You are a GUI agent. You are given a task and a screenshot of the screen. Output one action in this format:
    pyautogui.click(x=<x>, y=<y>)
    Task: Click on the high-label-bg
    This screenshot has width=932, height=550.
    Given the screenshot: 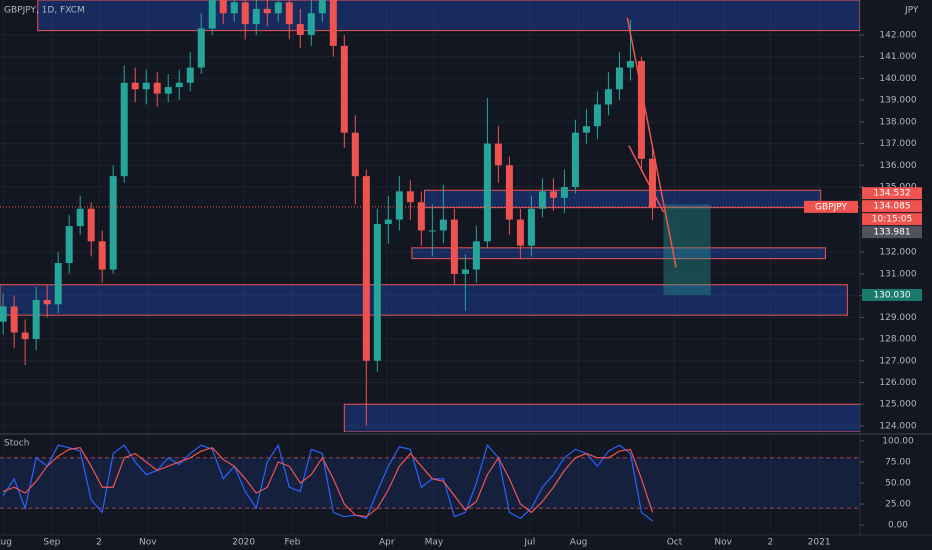 What is the action you would take?
    pyautogui.click(x=892, y=193)
    